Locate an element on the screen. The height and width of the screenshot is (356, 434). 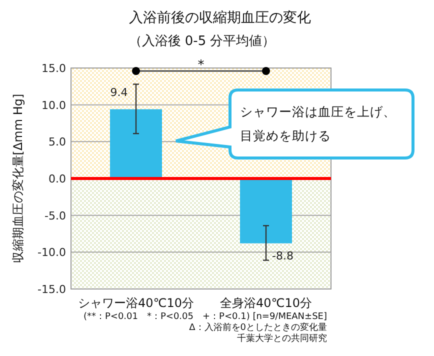
y-tick-label: -10.0 is located at coordinates (52, 253).